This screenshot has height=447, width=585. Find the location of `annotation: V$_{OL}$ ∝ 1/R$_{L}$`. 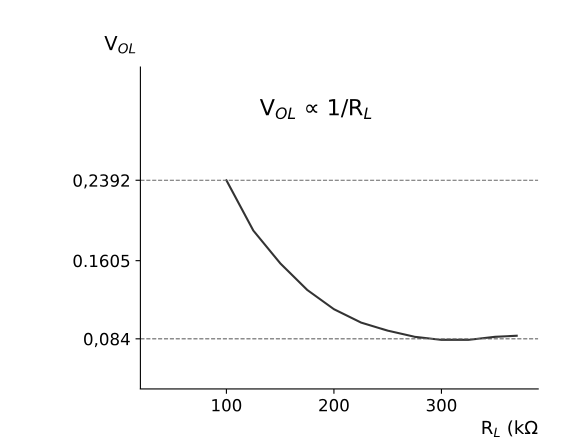

annotation: V$_{OL}$ ∝ 1/R$_{L}$ is located at coordinates (316, 109).